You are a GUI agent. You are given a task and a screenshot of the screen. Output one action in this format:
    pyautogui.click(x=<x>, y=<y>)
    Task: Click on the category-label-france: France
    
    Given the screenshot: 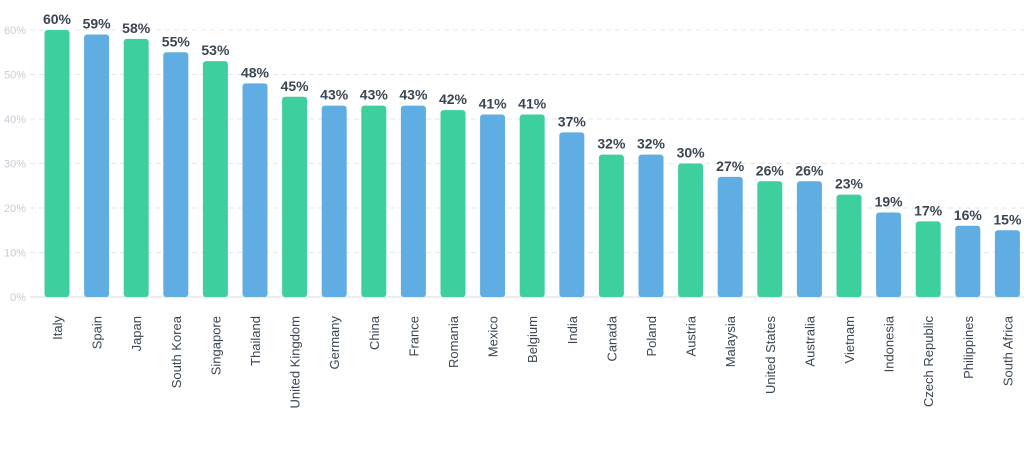 What is the action you would take?
    pyautogui.click(x=413, y=336)
    